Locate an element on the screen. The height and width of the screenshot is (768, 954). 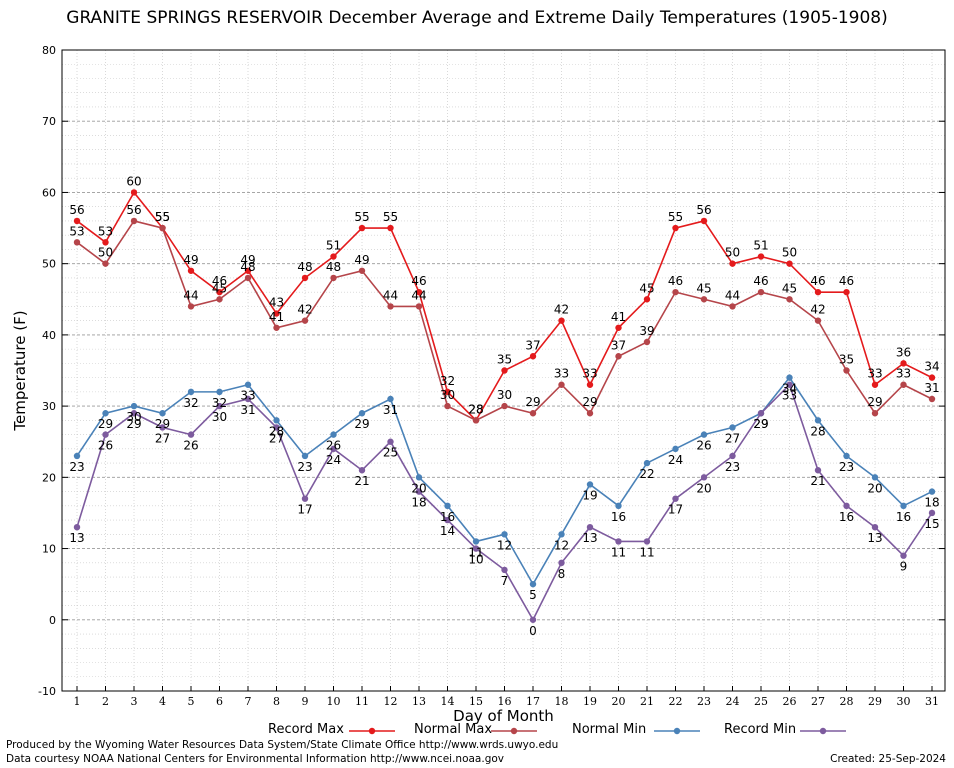
data-label-normal-min: 16 is located at coordinates (447, 517).